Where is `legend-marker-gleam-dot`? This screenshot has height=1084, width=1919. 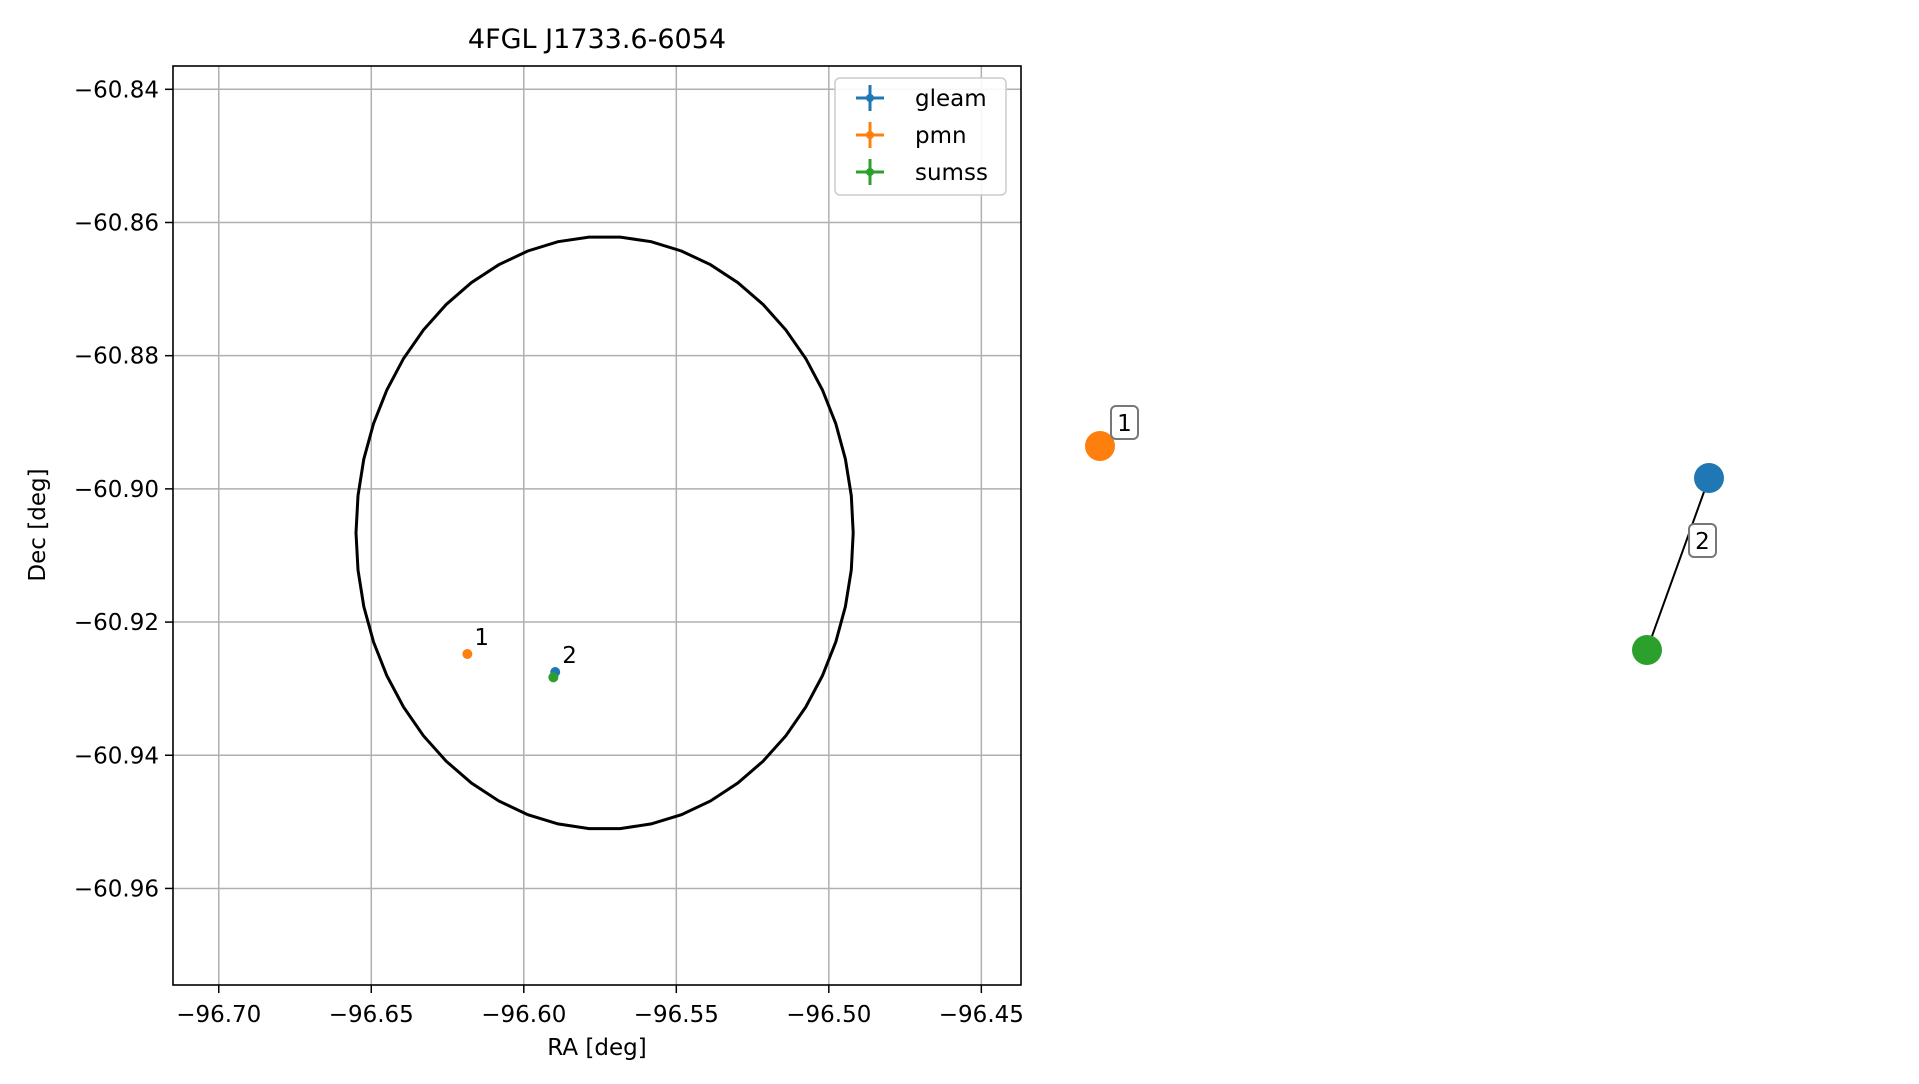
legend-marker-gleam-dot is located at coordinates (870, 98).